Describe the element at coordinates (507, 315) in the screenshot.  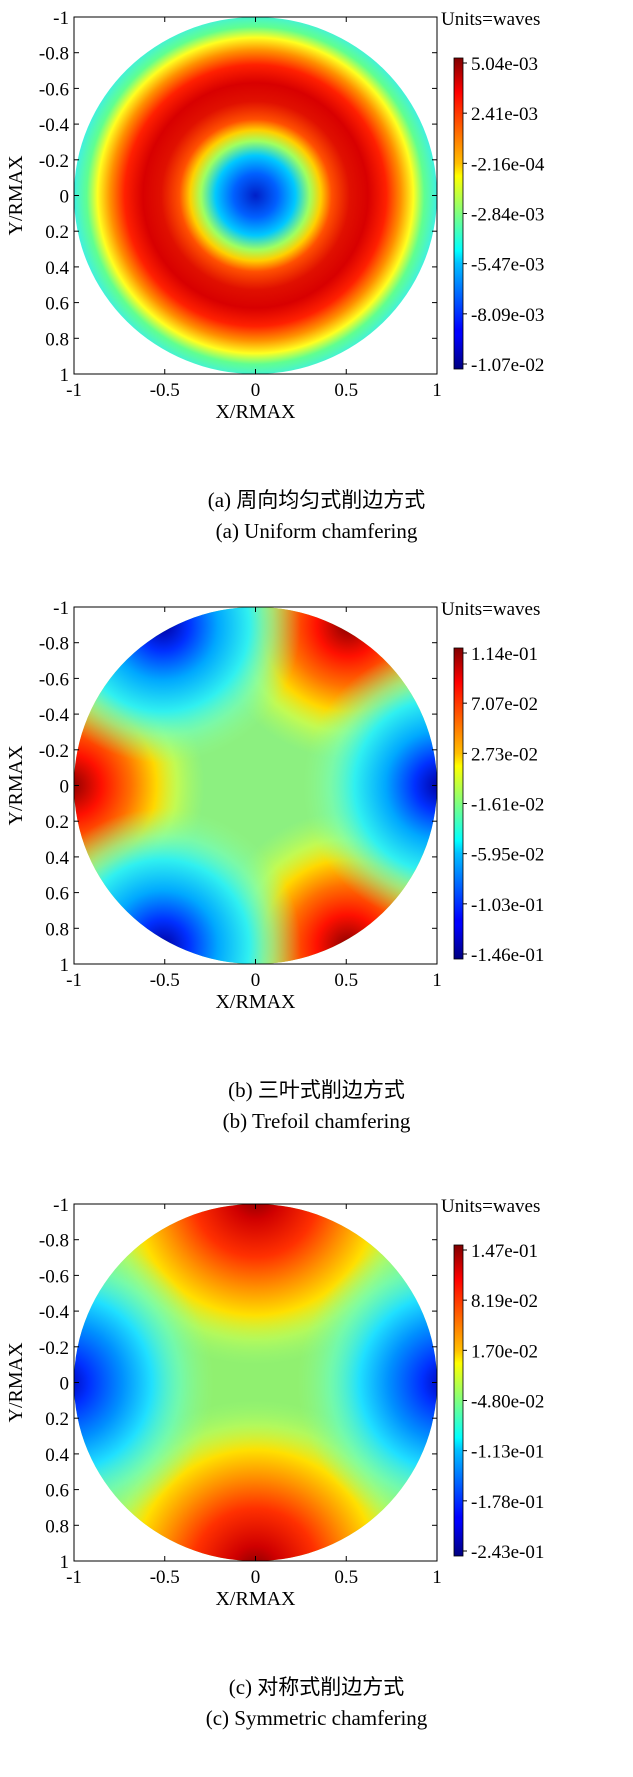
I see `colorbar-tick-label: -8.09e-03` at that location.